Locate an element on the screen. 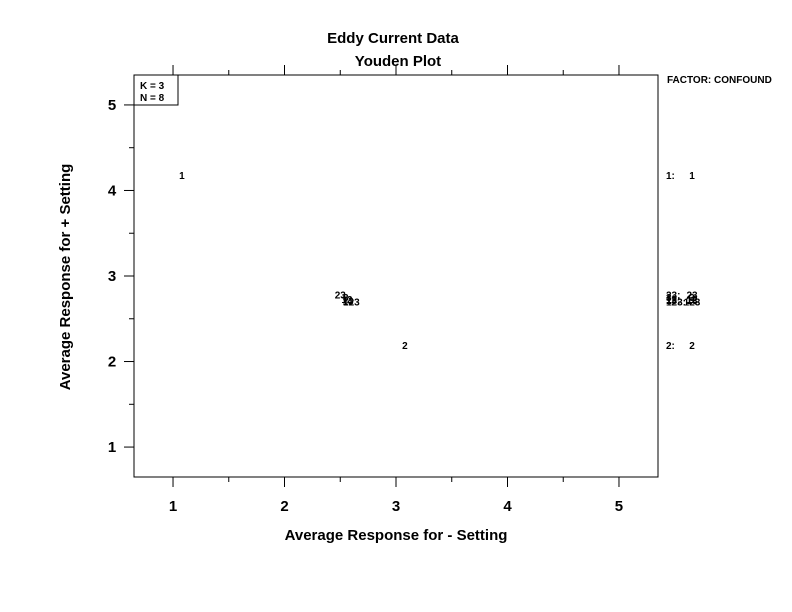 The width and height of the screenshot is (792, 612). chart-subtitle: Youden Plot is located at coordinates (398, 61).